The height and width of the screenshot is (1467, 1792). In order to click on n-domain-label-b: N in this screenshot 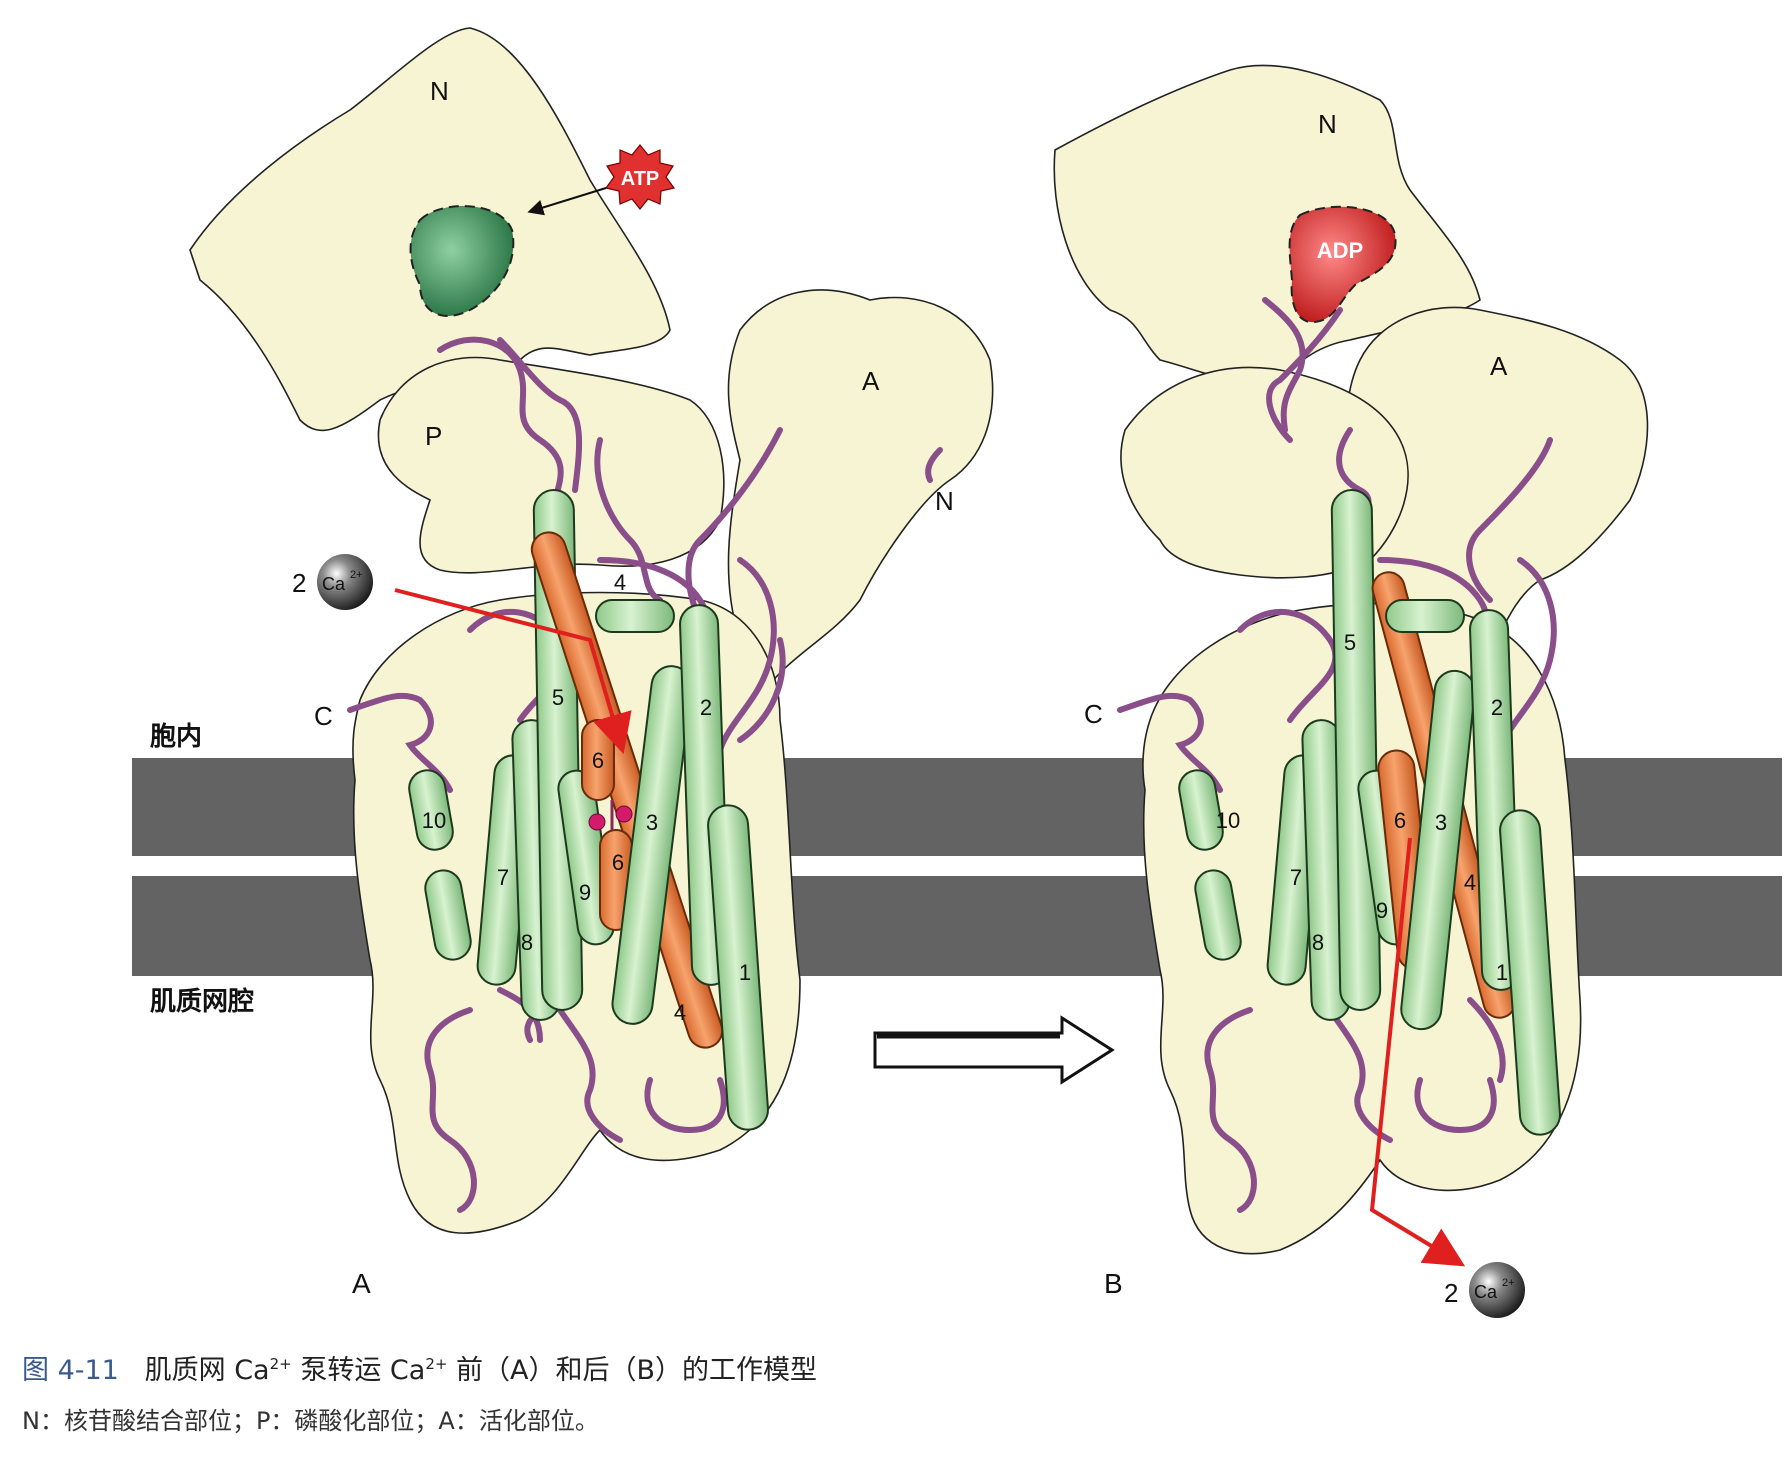, I will do `click(1327, 124)`.